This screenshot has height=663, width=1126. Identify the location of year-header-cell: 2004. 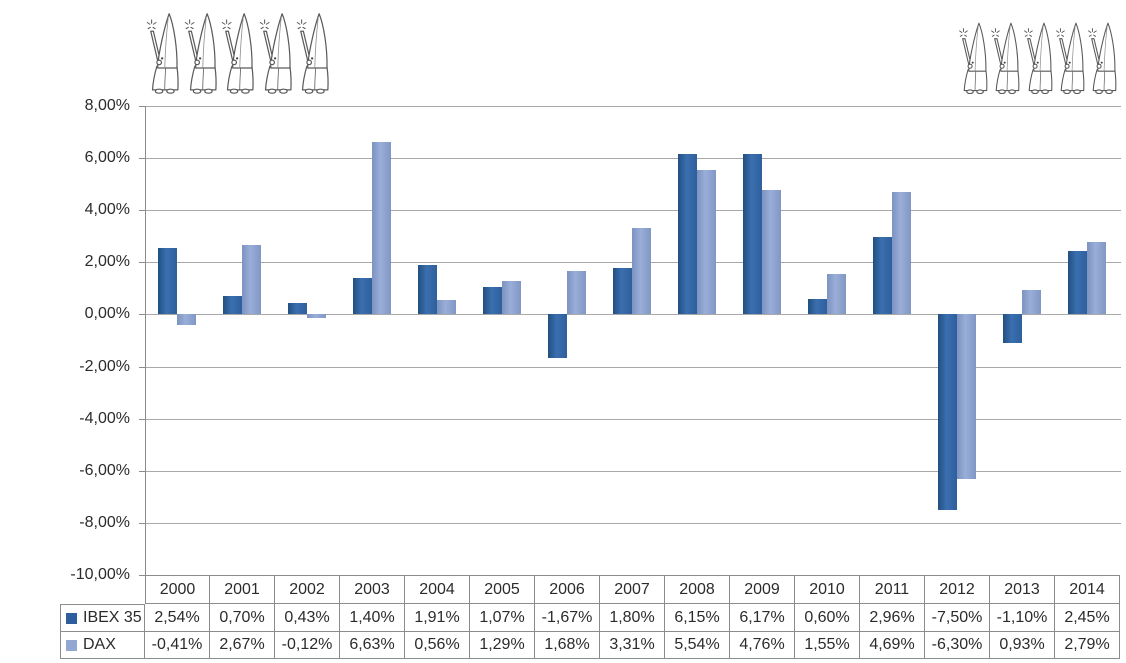
(437, 589).